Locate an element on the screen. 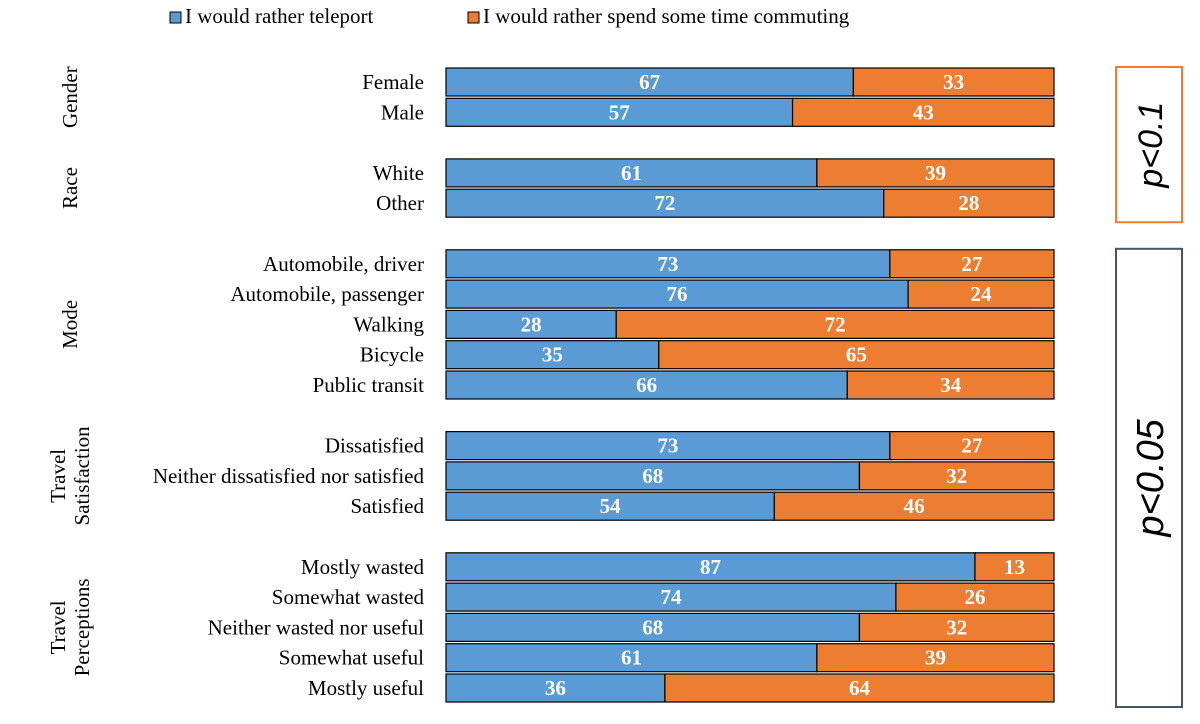 The width and height of the screenshot is (1200, 724). significance-label-p005: p<0.05 is located at coordinates (1151, 477).